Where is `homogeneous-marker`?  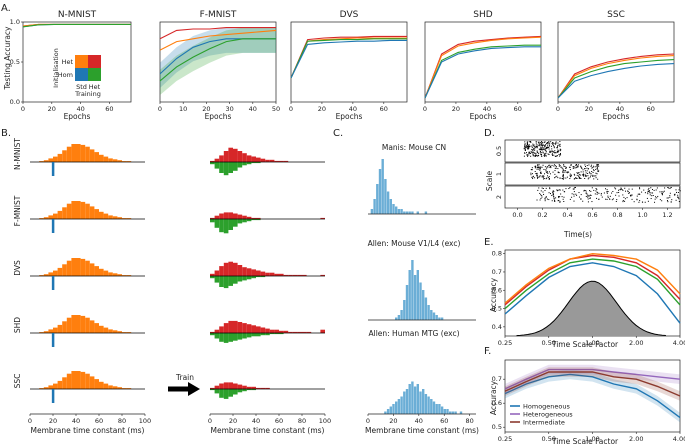 homogeneous-marker is located at coordinates (53, 226).